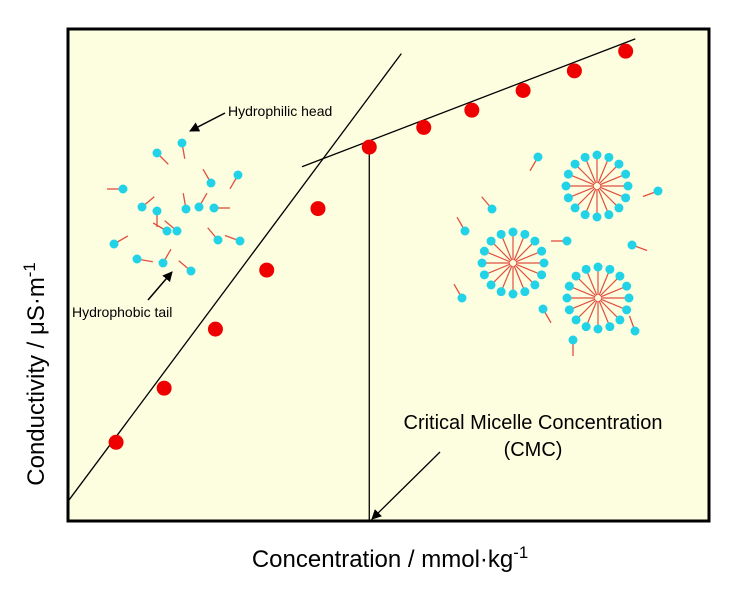 The height and width of the screenshot is (606, 734). What do you see at coordinates (406, 485) in the screenshot?
I see `cmc-arrow` at bounding box center [406, 485].